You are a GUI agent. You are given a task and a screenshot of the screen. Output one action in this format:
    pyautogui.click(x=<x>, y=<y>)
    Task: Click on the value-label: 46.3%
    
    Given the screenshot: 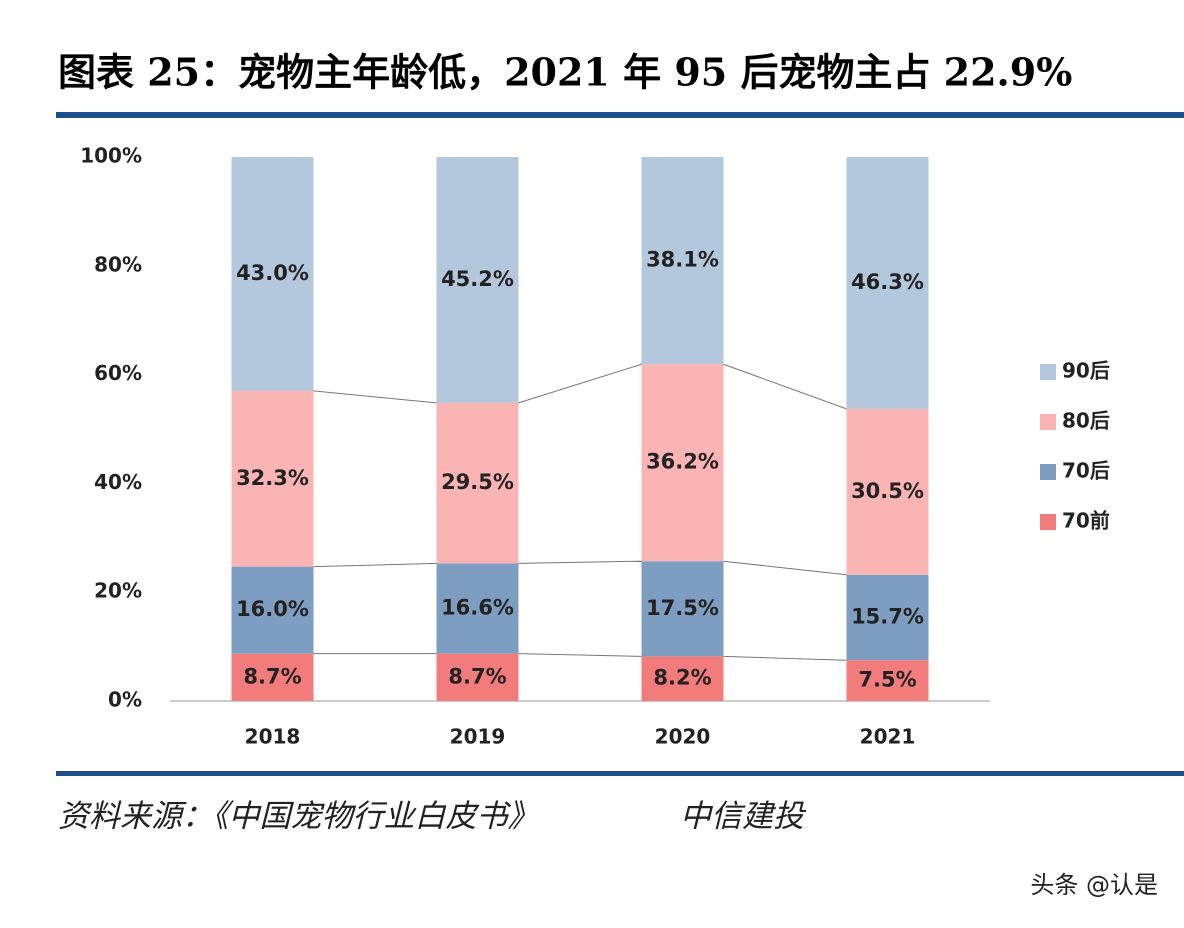 What is the action you would take?
    pyautogui.click(x=887, y=282)
    